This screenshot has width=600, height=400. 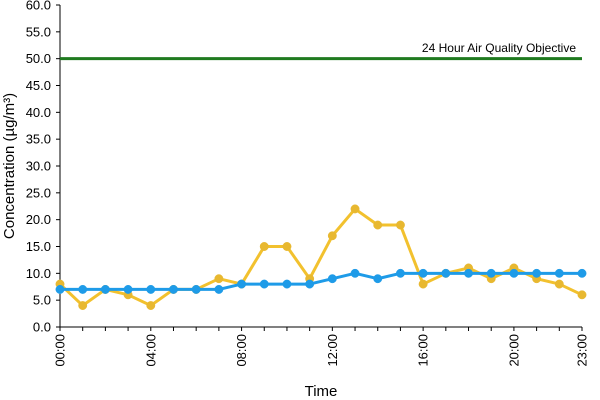 What do you see at coordinates (241, 350) in the screenshot?
I see `x-tick-label: 08:00` at bounding box center [241, 350].